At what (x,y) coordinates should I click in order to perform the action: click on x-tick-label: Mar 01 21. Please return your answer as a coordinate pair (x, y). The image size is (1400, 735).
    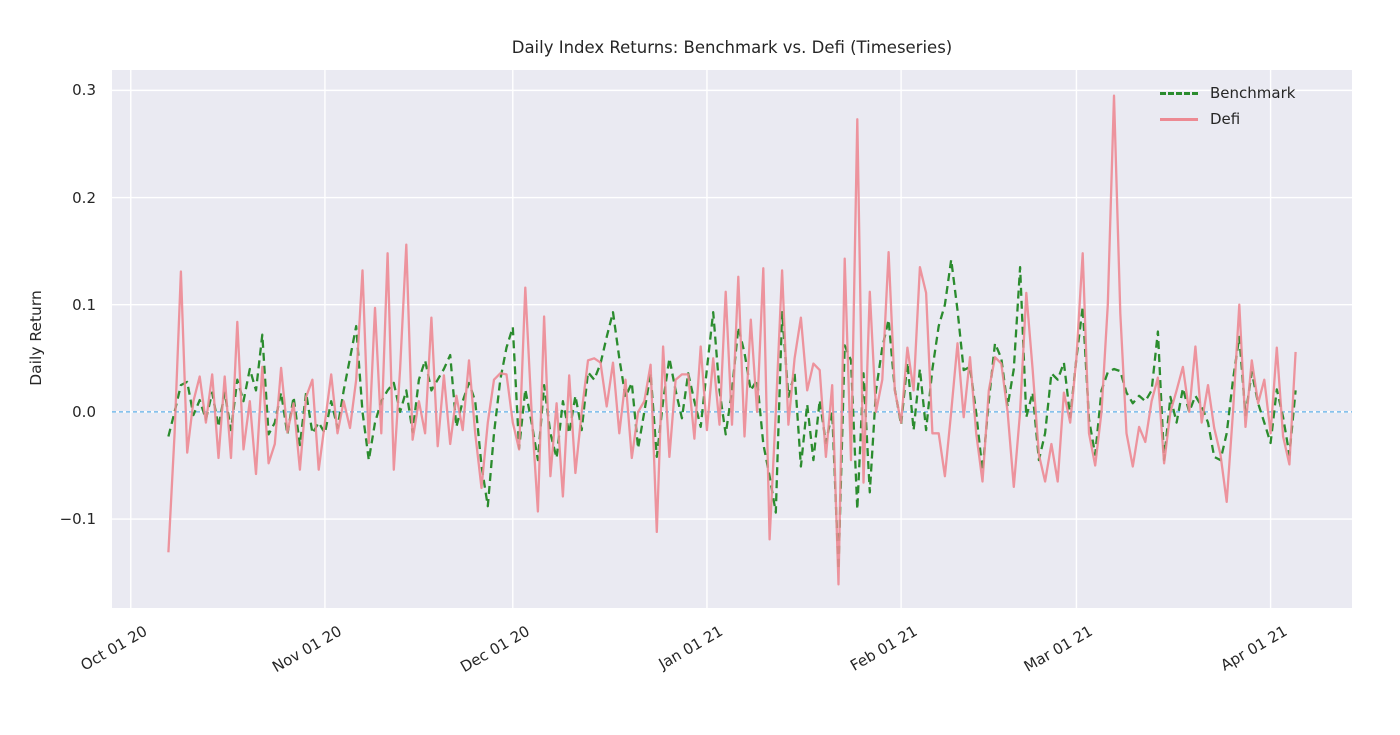
    Looking at the image, I should click on (1059, 649).